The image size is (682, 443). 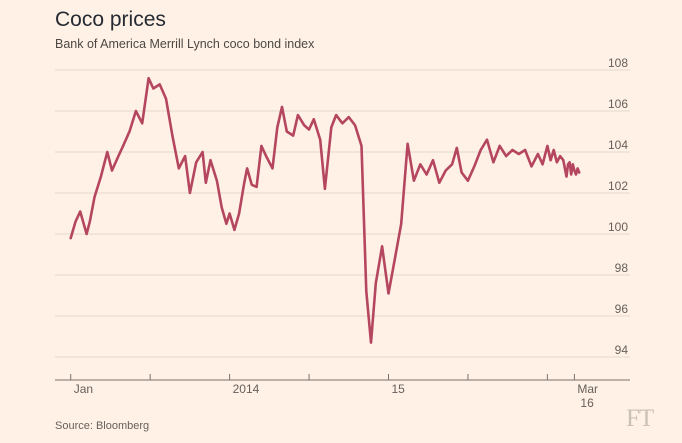 What do you see at coordinates (246, 389) in the screenshot?
I see `x-tick-label-2014: 2014` at bounding box center [246, 389].